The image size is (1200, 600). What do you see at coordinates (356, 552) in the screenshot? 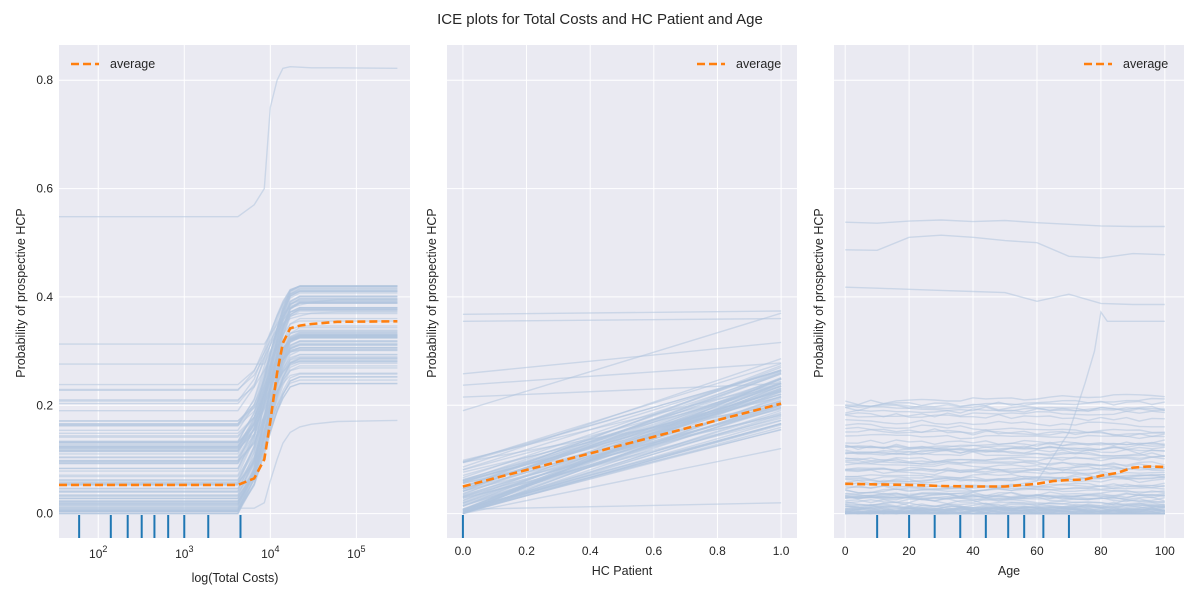
I see `x-tick-label: 10⁵` at bounding box center [356, 552].